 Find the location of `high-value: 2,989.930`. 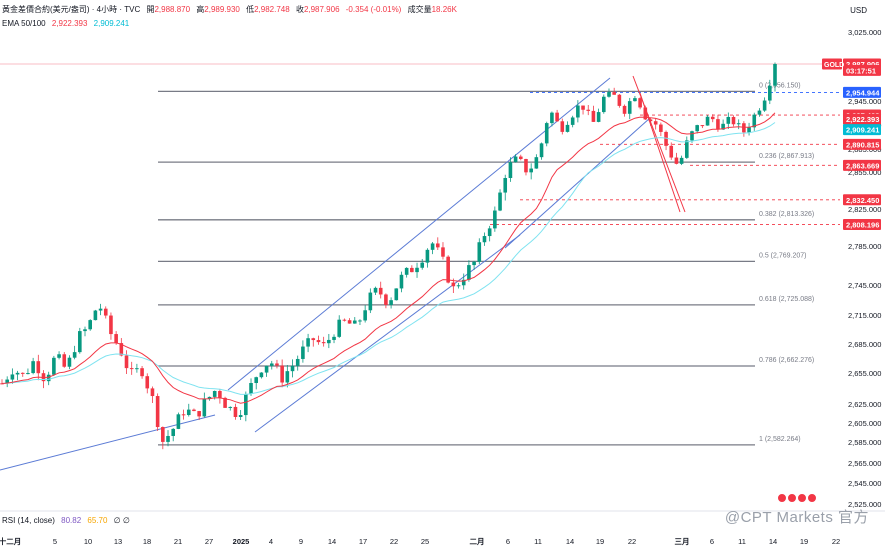

high-value: 2,989.930 is located at coordinates (222, 9).